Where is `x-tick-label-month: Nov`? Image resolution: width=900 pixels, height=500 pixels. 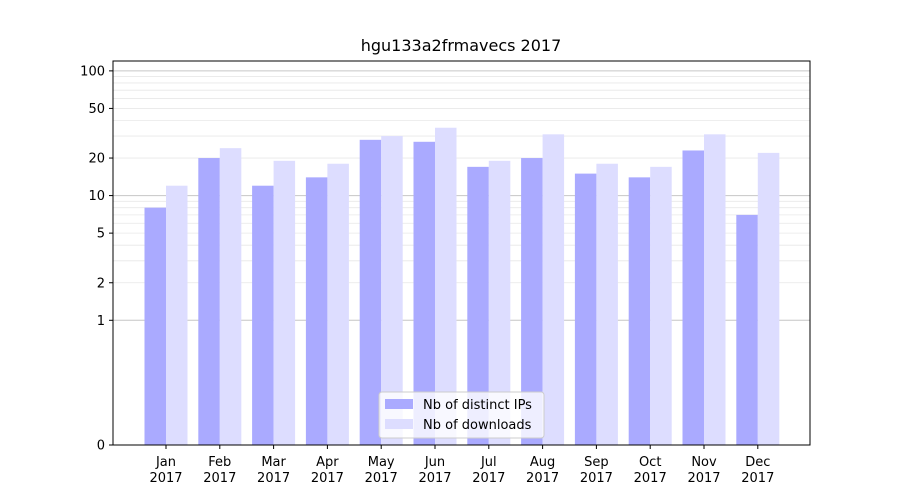 x-tick-label-month: Nov is located at coordinates (704, 462).